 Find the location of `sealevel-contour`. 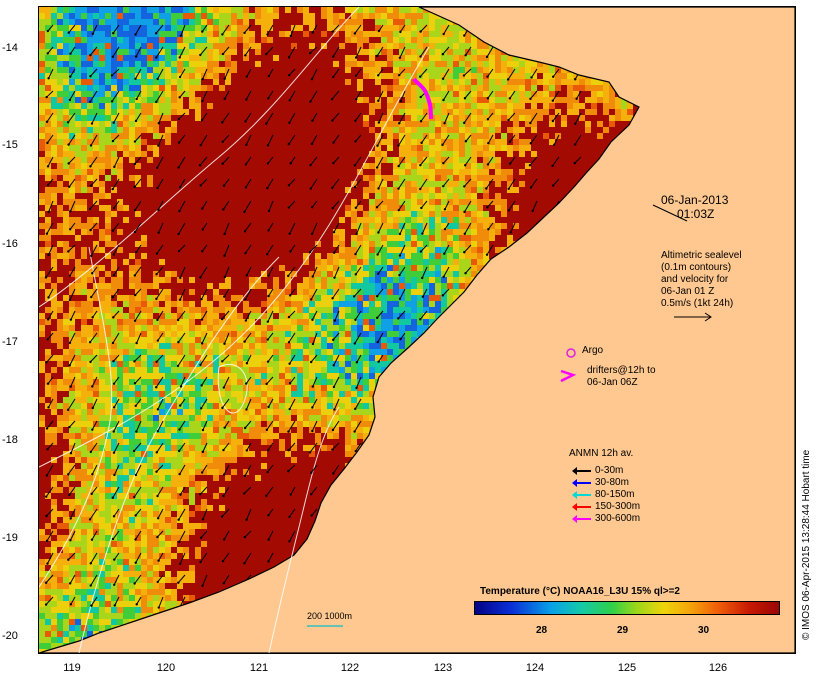

sealevel-contour is located at coordinates (304, 529).